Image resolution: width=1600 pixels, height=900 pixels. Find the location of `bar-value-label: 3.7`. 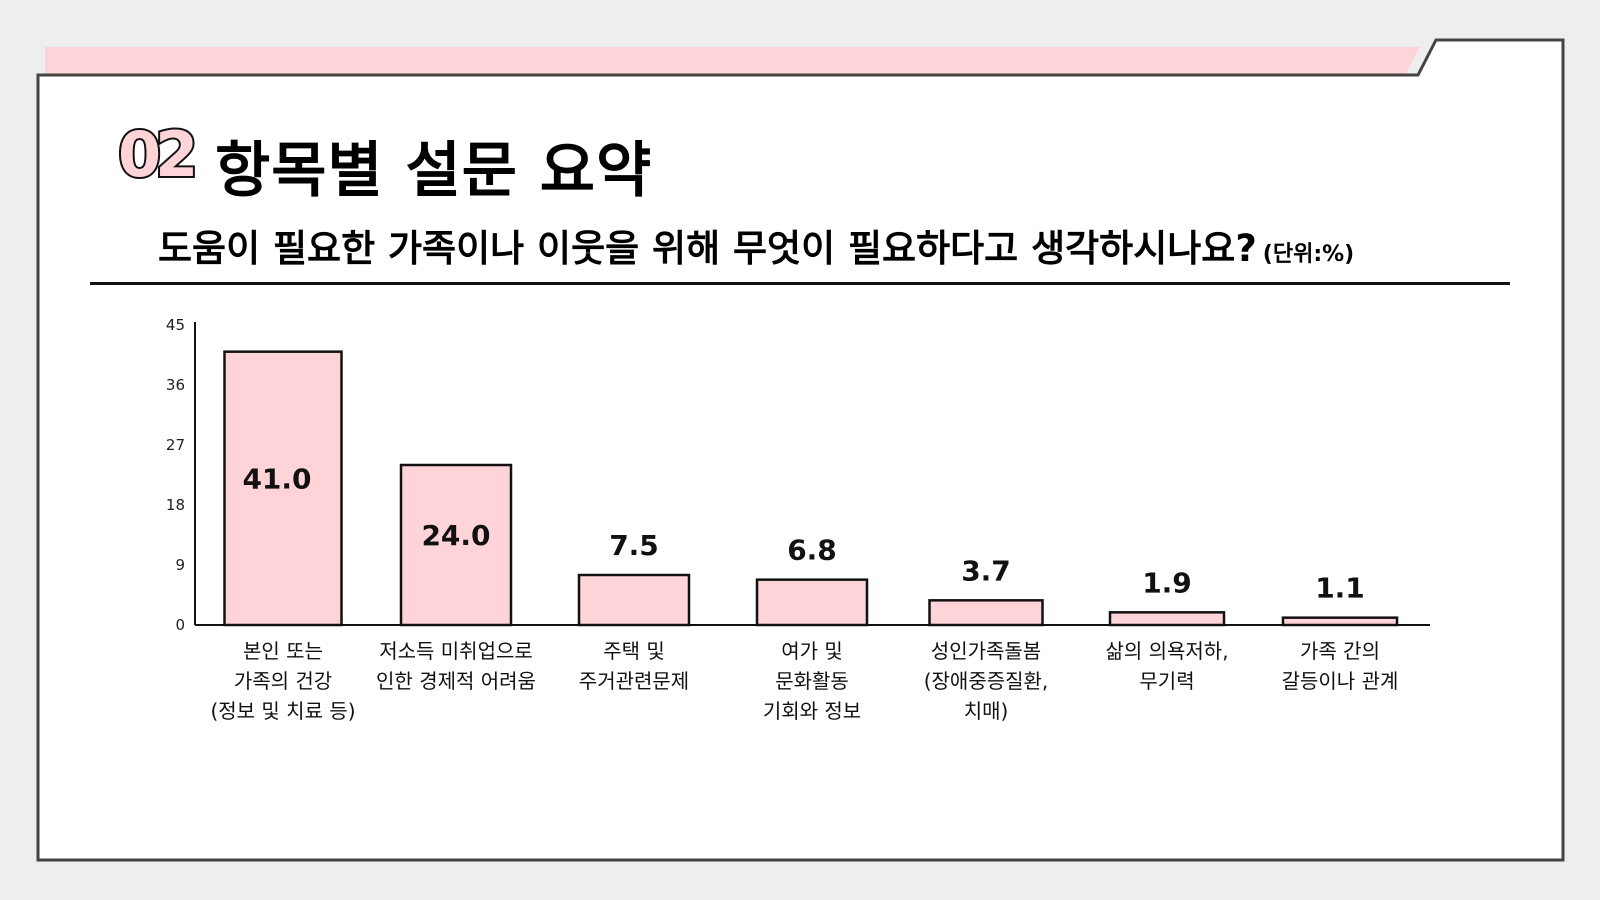

bar-value-label: 3.7 is located at coordinates (986, 570).